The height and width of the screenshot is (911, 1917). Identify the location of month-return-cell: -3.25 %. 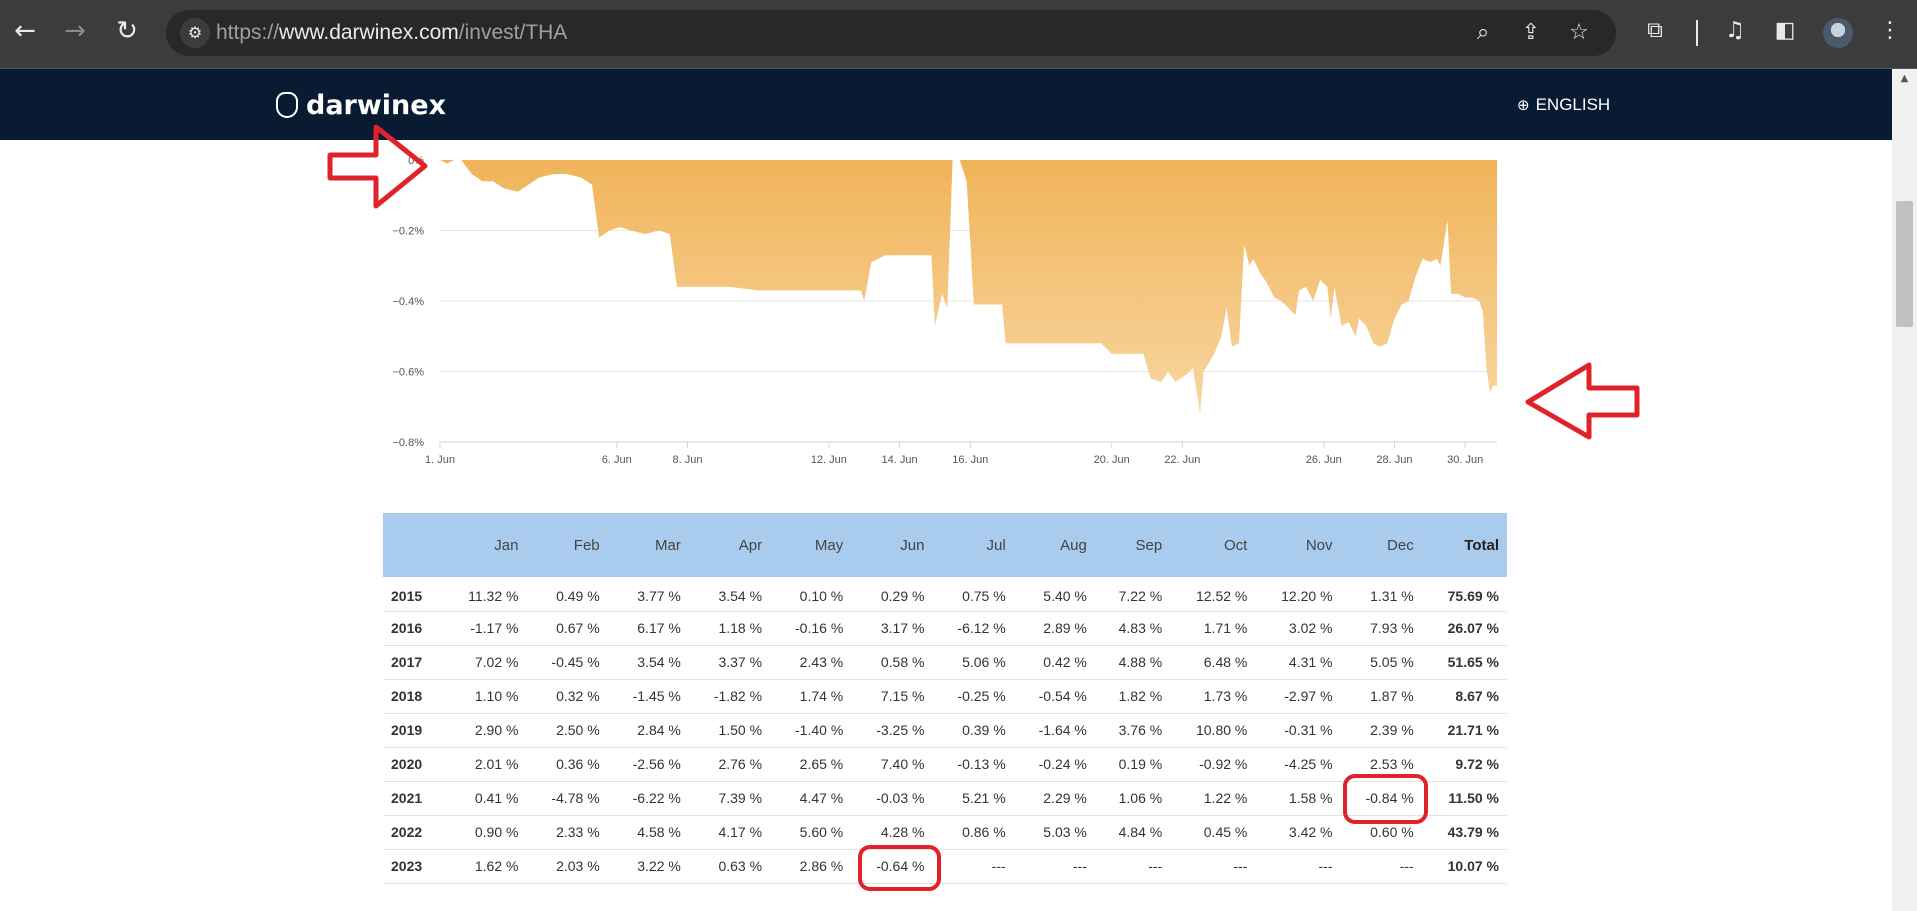
(900, 730).